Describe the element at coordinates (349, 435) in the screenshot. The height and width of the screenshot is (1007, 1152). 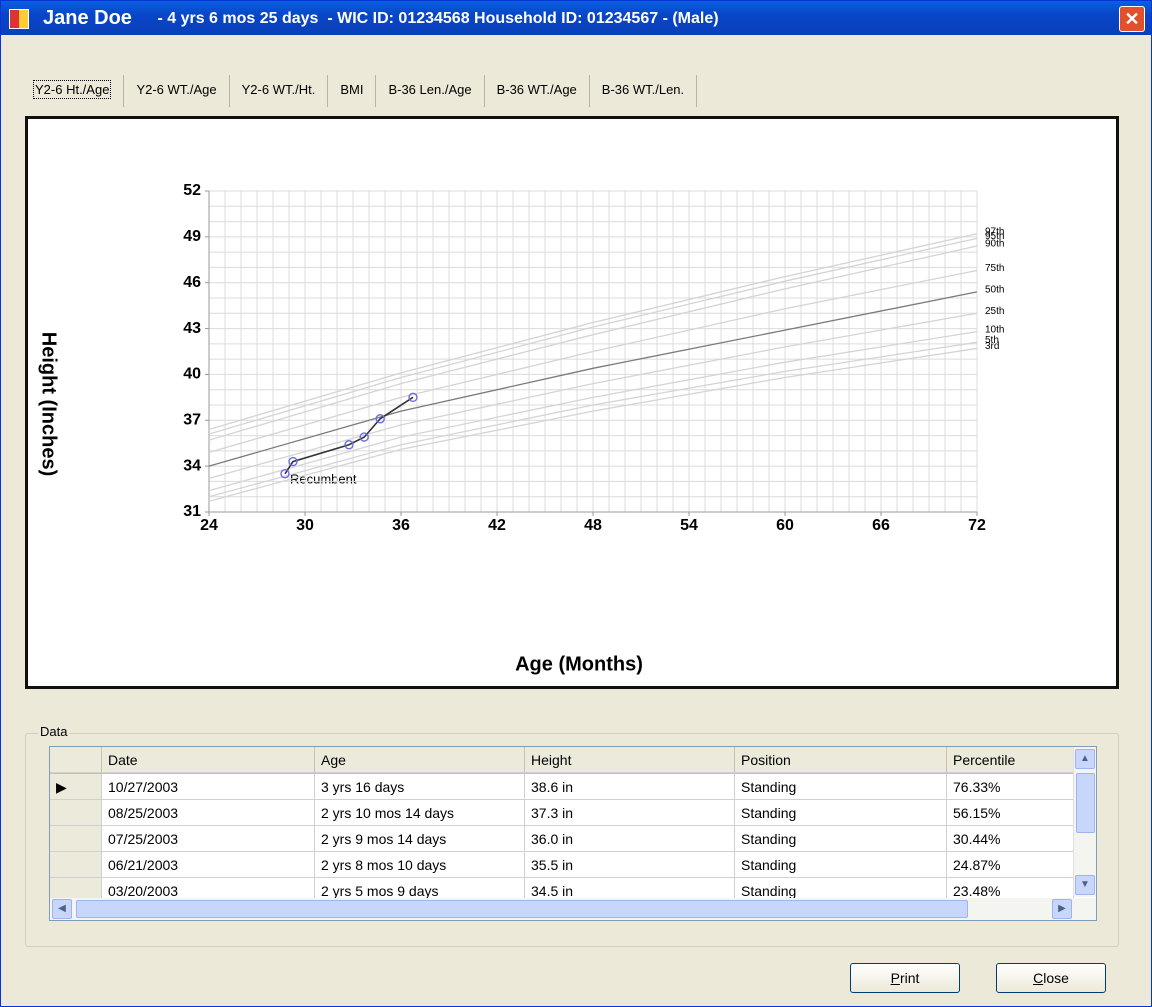
I see `patient-line` at that location.